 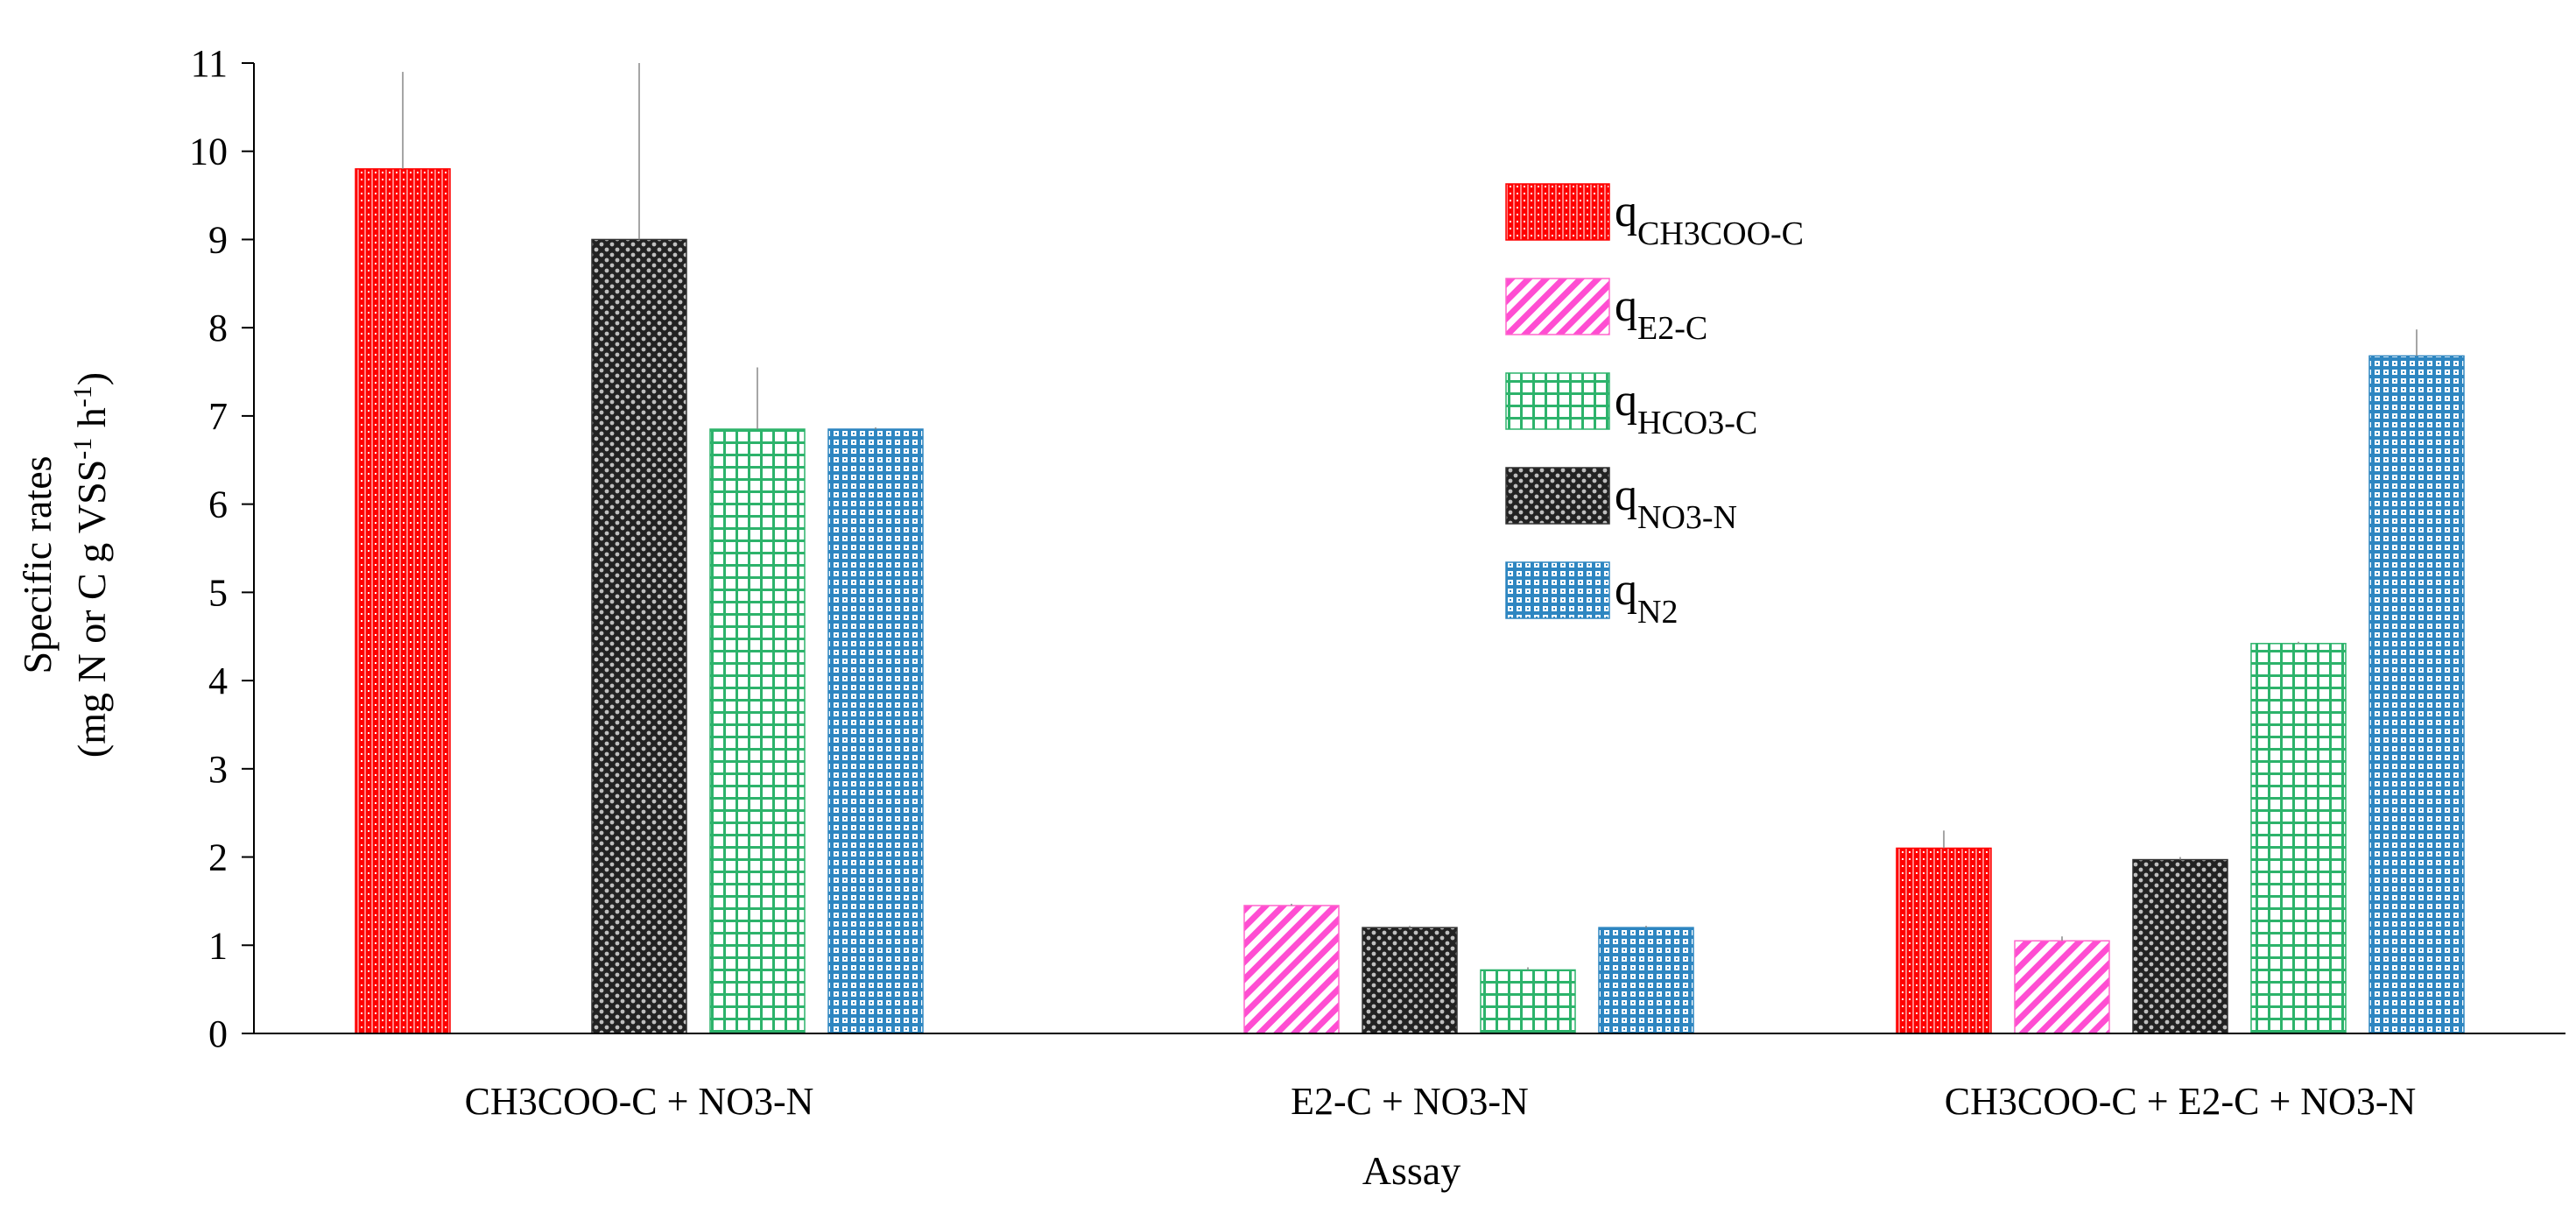 What do you see at coordinates (1944, 940) in the screenshot?
I see `bar-ch3coo-c-cat3` at bounding box center [1944, 940].